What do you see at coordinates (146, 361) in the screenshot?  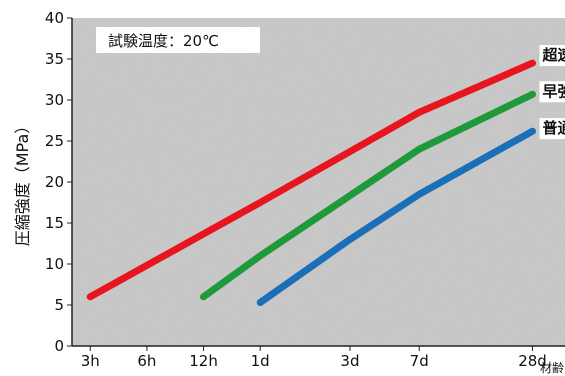 I see `x-tick-label: 6h` at bounding box center [146, 361].